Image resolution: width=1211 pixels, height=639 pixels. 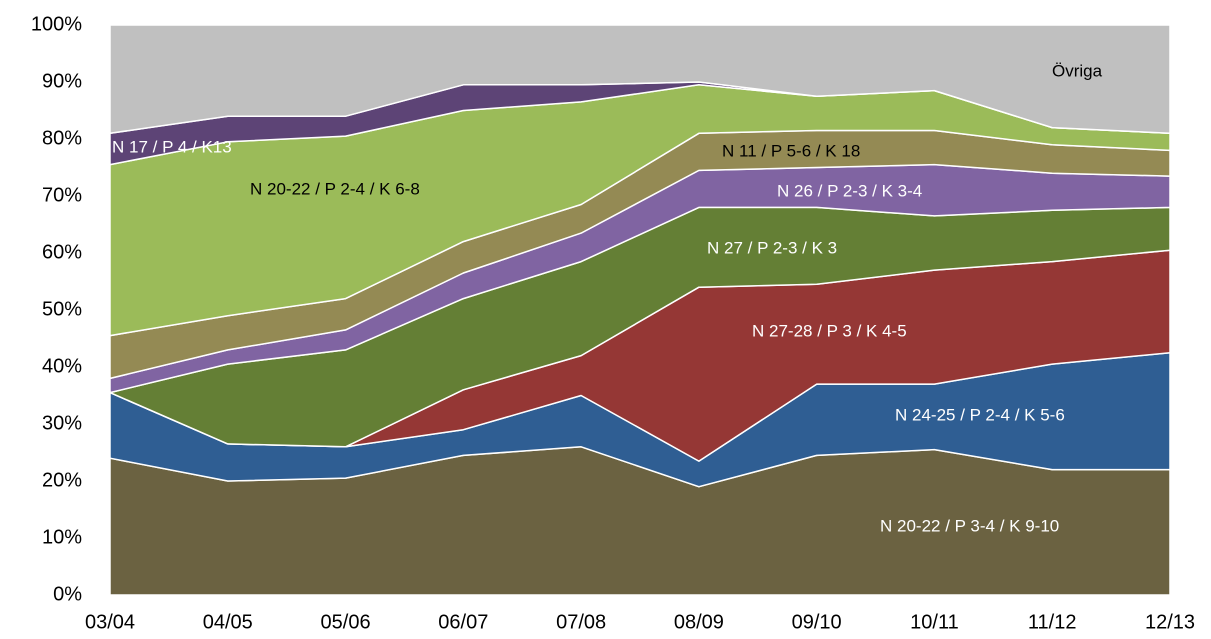 What do you see at coordinates (463, 622) in the screenshot?
I see `x-tick-label: 06/07` at bounding box center [463, 622].